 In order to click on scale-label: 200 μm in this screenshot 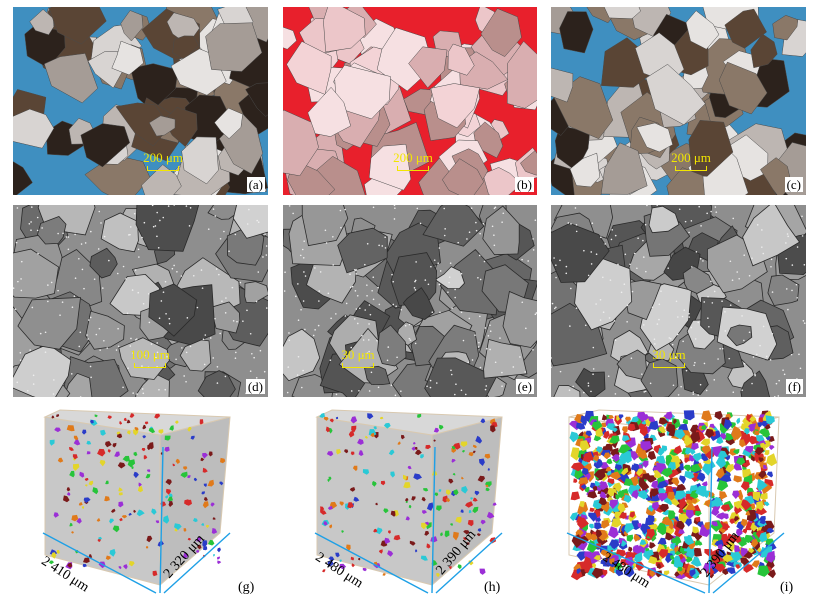, I will do `click(413, 157)`.